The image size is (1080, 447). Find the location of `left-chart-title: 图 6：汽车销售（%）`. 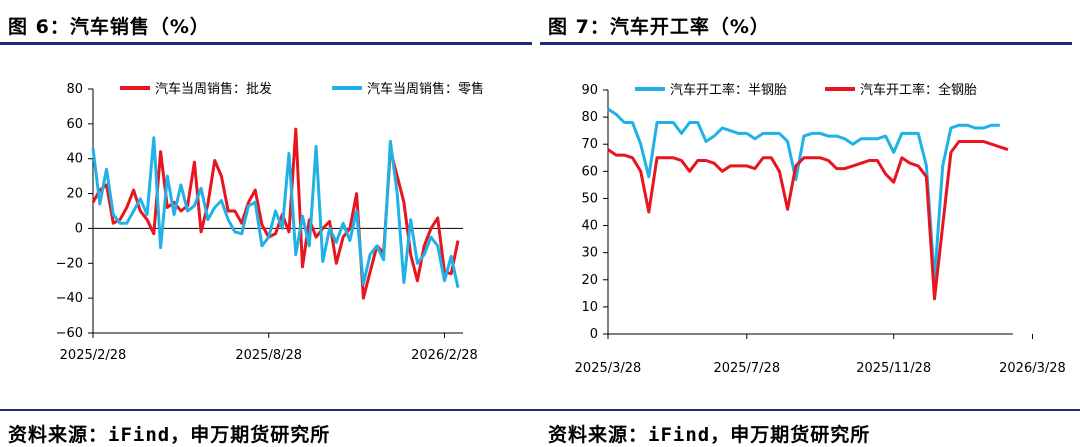

left-chart-title: 图 6：汽车销售（%） is located at coordinates (109, 27).